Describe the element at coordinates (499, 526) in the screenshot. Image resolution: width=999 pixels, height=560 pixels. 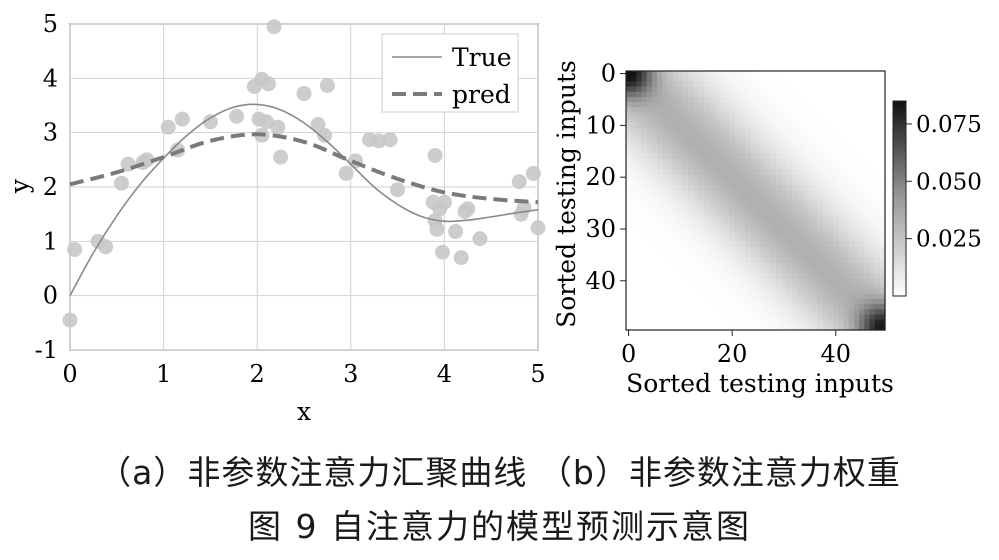
I see `figure-caption: 图 9 自注意力的模型预测示意图` at that location.